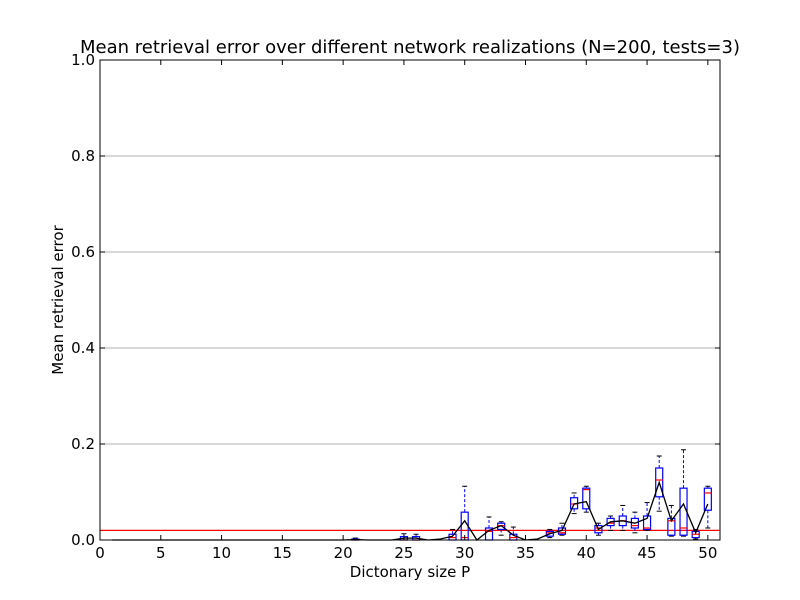  What do you see at coordinates (403, 553) in the screenshot?
I see `x-tick-label: 25` at bounding box center [403, 553].